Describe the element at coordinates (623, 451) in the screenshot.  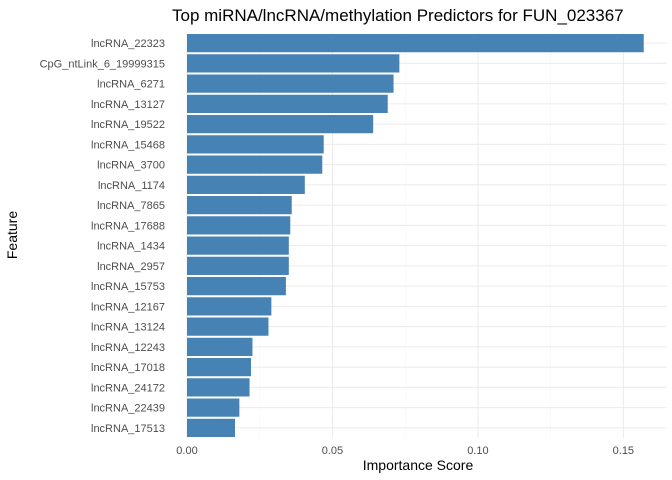
I see `x-tick-label: 0.15` at that location.